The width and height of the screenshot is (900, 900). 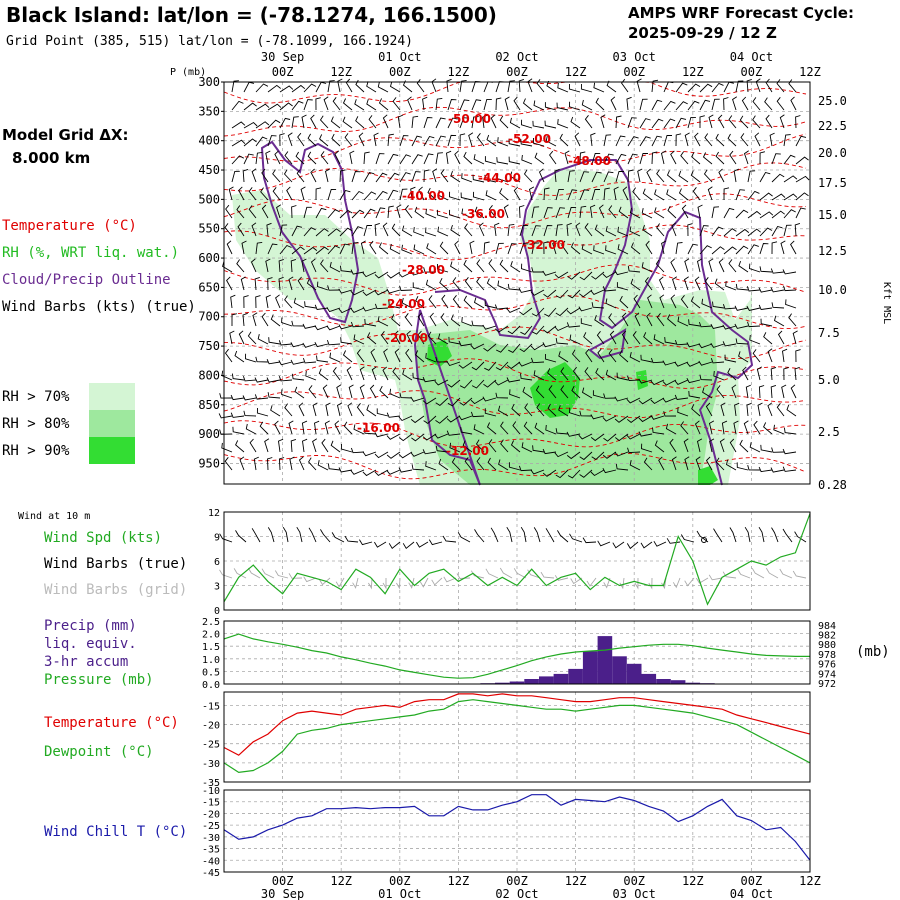 I want to click on pressure-tick-2: 400, so click(x=209, y=141).